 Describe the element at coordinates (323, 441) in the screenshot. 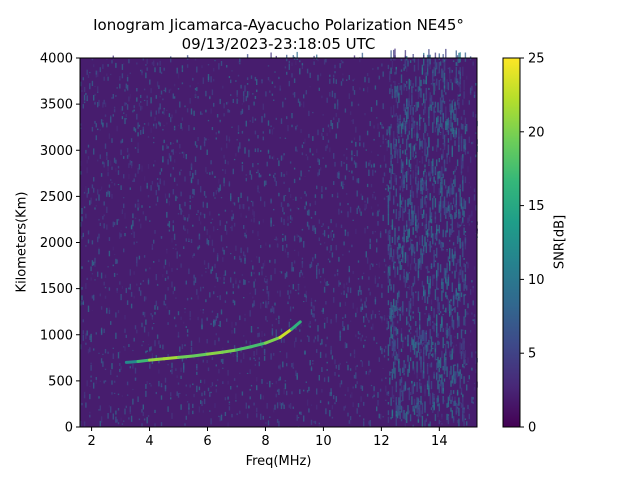

I see `x-tick-label: 10` at that location.